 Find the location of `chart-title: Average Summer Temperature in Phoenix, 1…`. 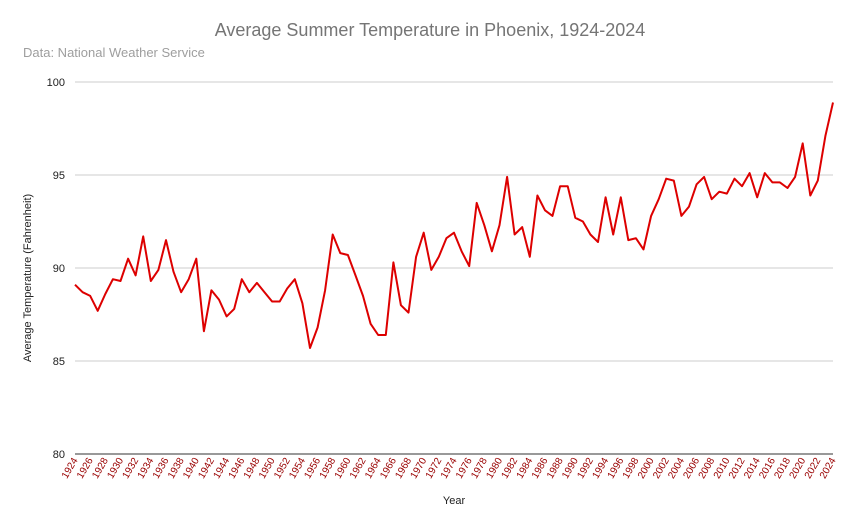

chart-title: Average Summer Temperature in Phoenix, 1… is located at coordinates (430, 30).